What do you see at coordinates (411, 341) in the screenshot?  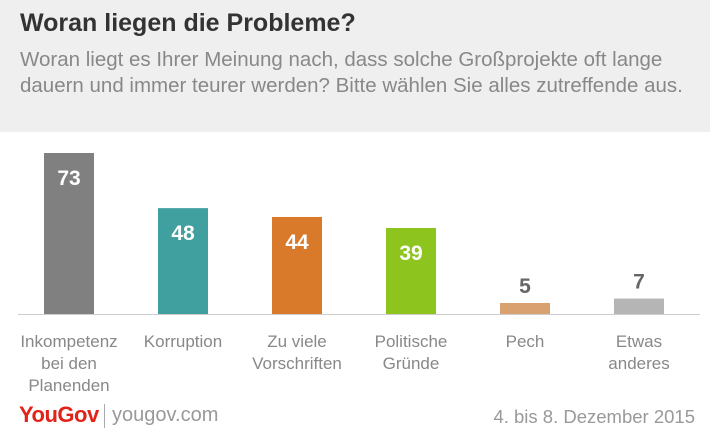 I see `category-label-line: Politische` at bounding box center [411, 341].